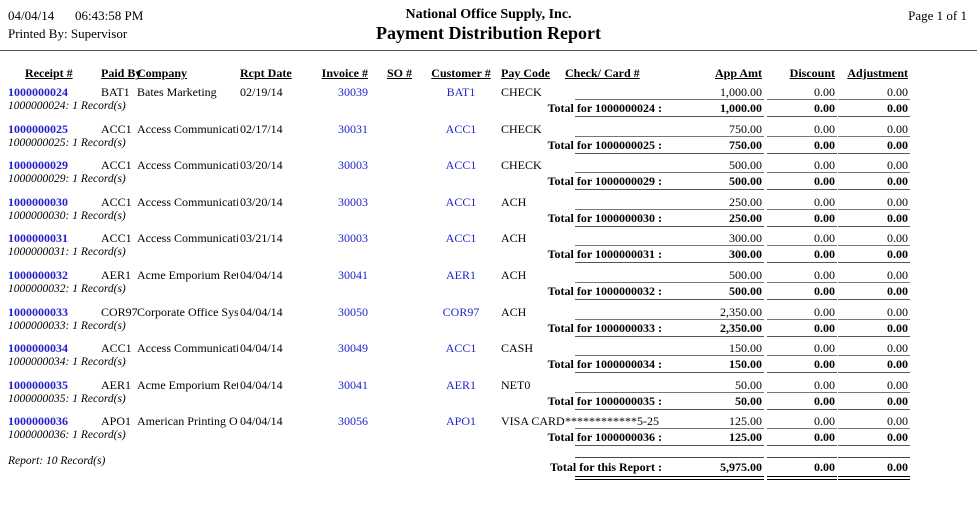  I want to click on col-header-rcptdate: Rcpt Date, so click(266, 73).